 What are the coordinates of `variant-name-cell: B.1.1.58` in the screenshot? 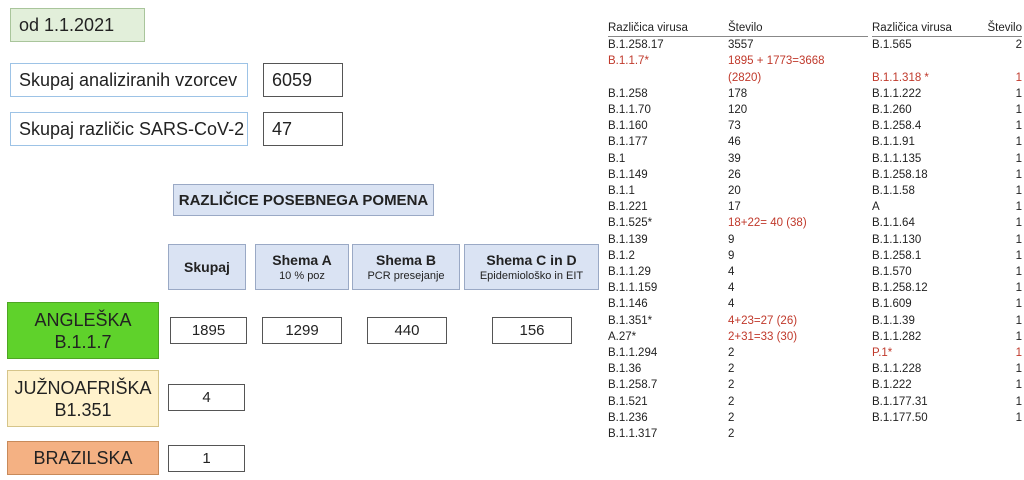 It's located at (893, 191).